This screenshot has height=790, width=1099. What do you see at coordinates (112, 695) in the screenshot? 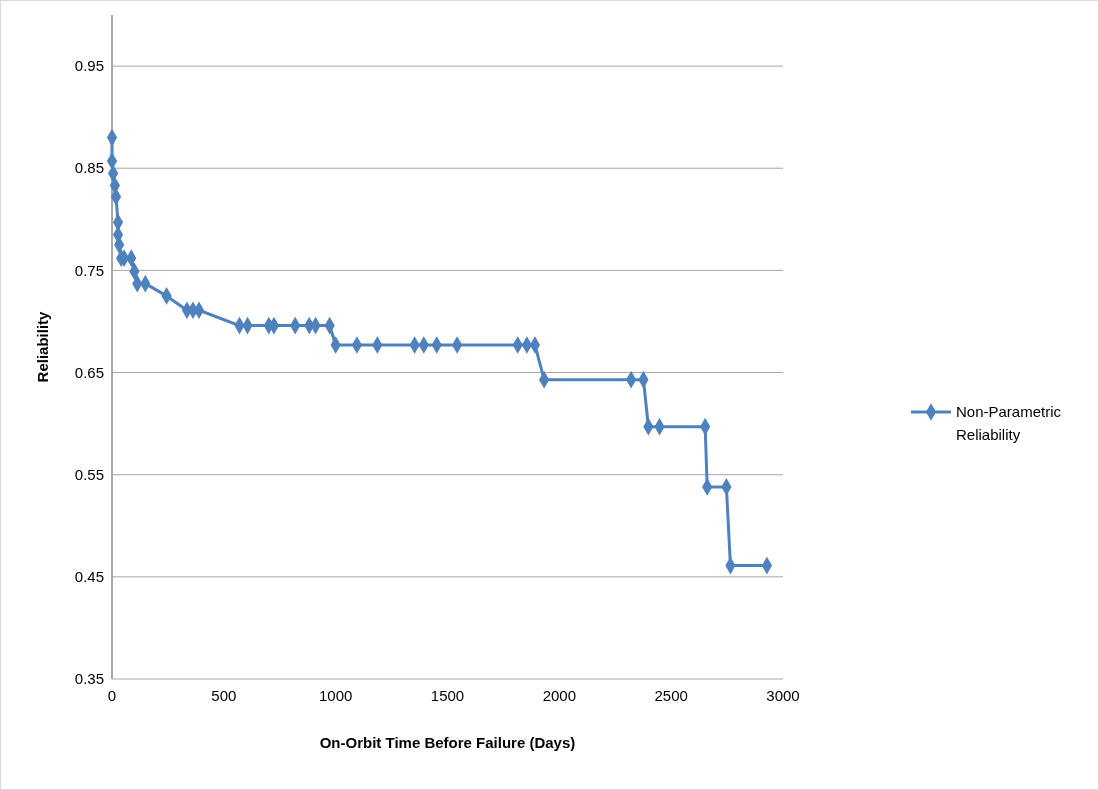
I see `x-tick-label: 0` at bounding box center [112, 695].